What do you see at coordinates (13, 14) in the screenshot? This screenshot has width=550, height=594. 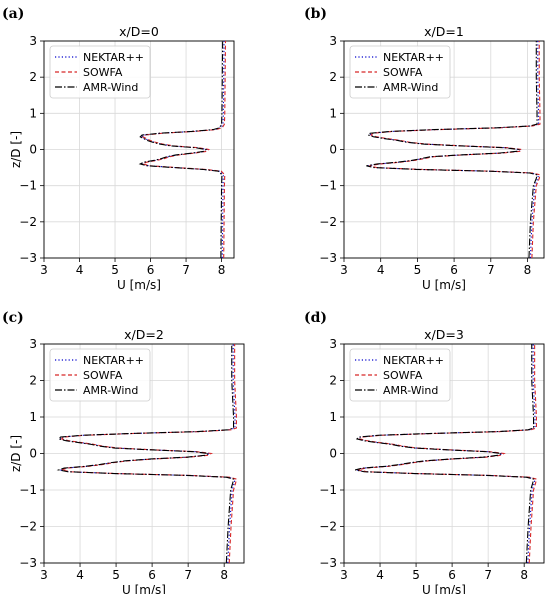 I see `panel-label: (a)` at bounding box center [13, 14].